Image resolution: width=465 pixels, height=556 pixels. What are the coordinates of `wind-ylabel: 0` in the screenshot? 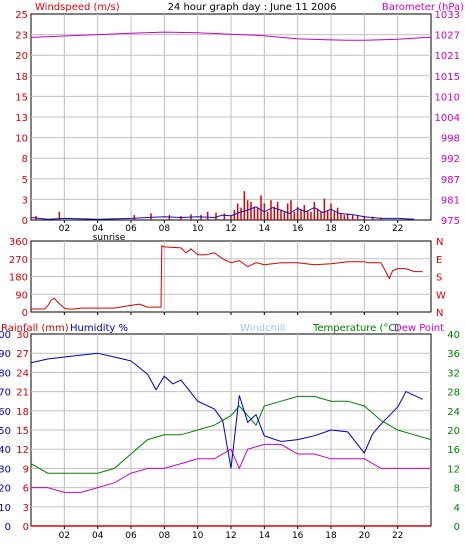 It's located at (25, 221).